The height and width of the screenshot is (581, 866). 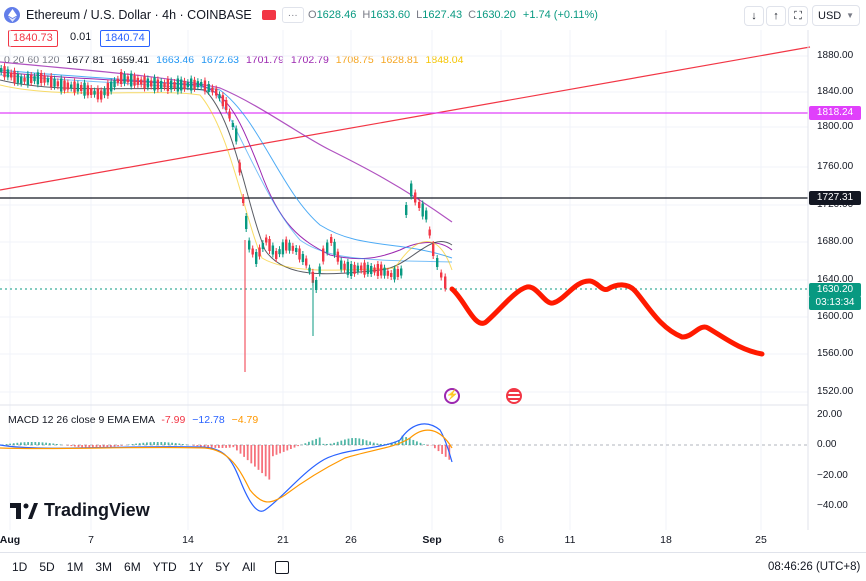 I want to click on fullscreen-icon: ⛶, so click(x=798, y=16).